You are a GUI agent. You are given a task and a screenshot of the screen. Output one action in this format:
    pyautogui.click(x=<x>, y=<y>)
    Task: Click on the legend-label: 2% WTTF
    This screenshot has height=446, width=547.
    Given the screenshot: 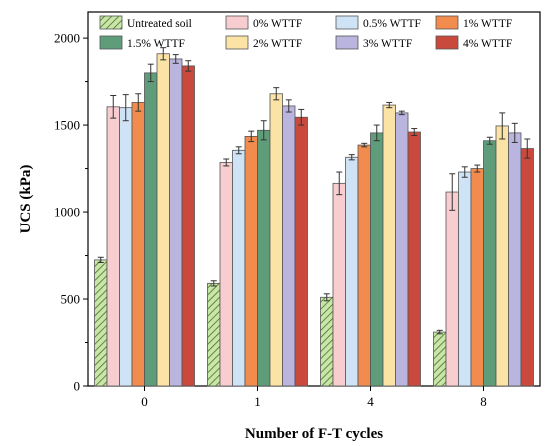 What is the action you would take?
    pyautogui.click(x=277, y=44)
    